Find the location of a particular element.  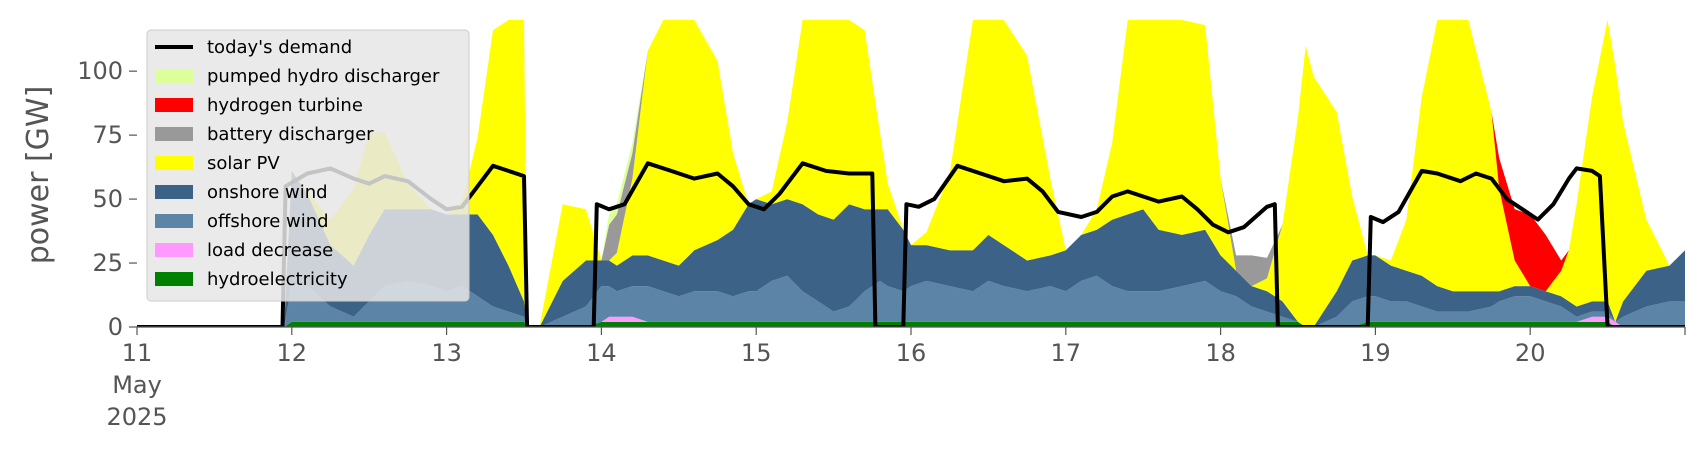

legend-label-offshore-wind: offshore wind is located at coordinates (268, 221).